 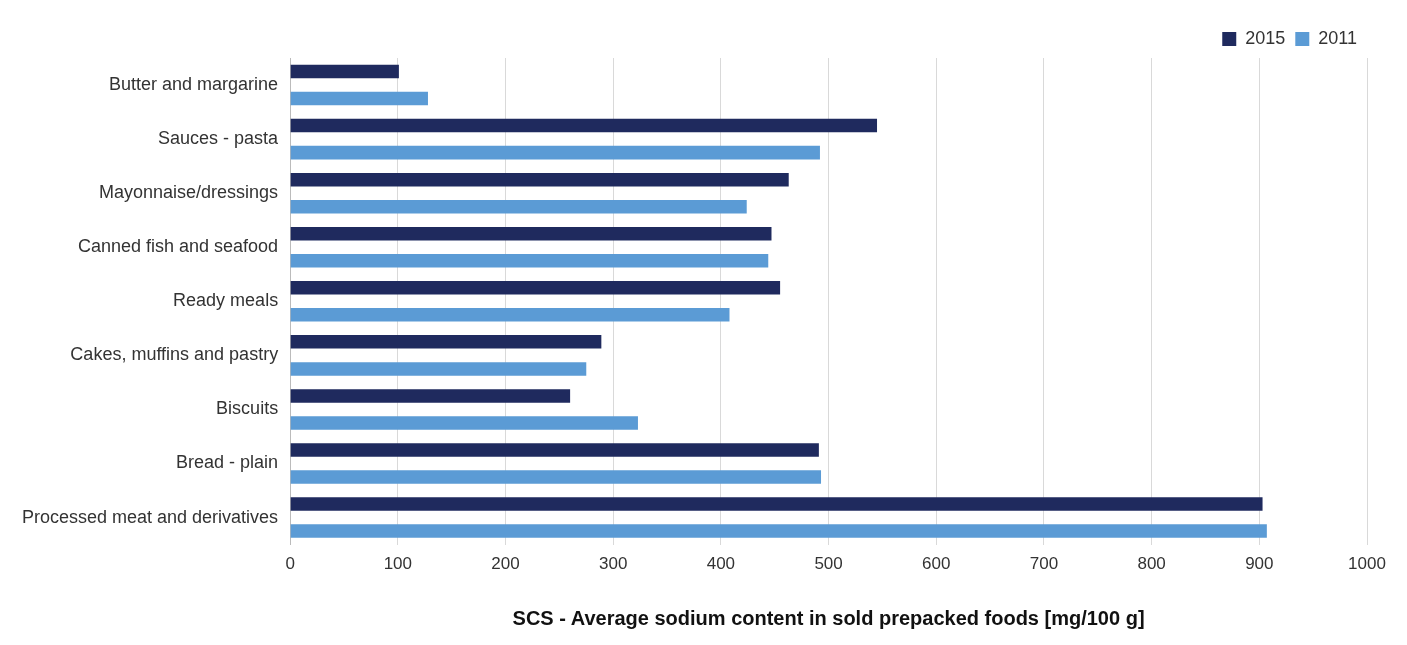 I want to click on x-tick-label: 100, so click(x=398, y=564).